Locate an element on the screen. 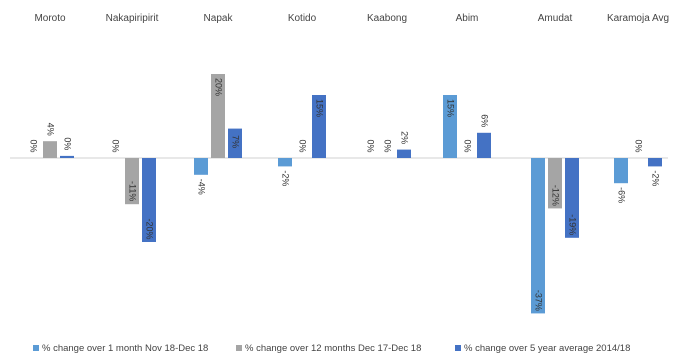  data-label: 7% is located at coordinates (236, 141).